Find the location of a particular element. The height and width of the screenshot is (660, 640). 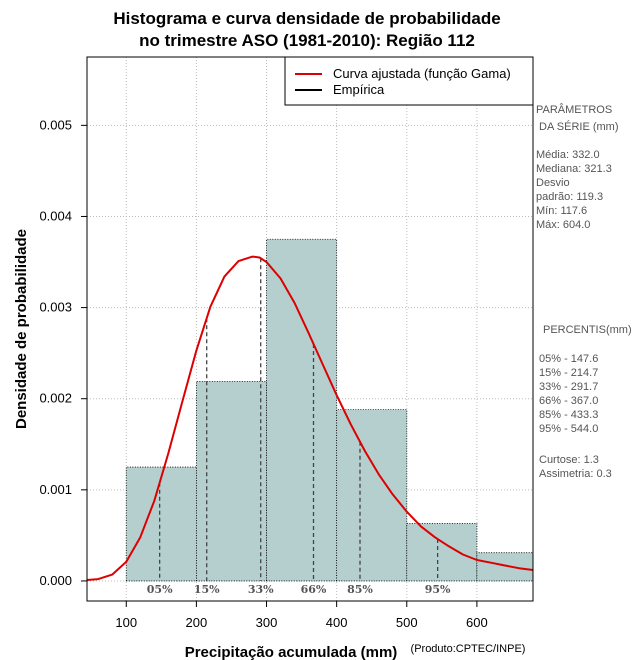

percentile-label-05%: 05% is located at coordinates (160, 589).